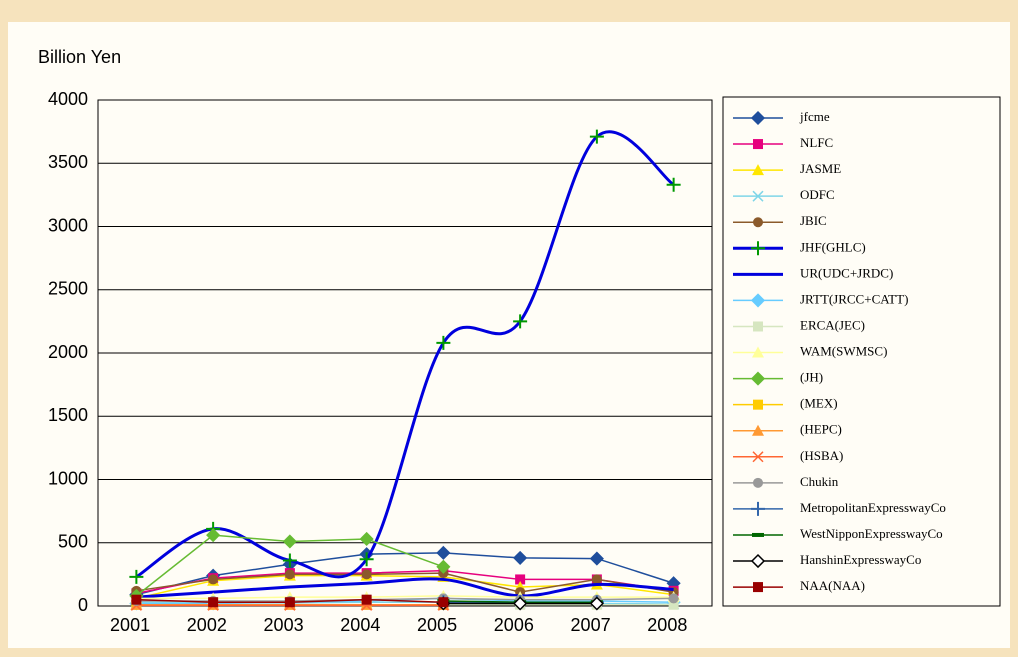  I want to click on y-tick-label: 1000, so click(68, 478).